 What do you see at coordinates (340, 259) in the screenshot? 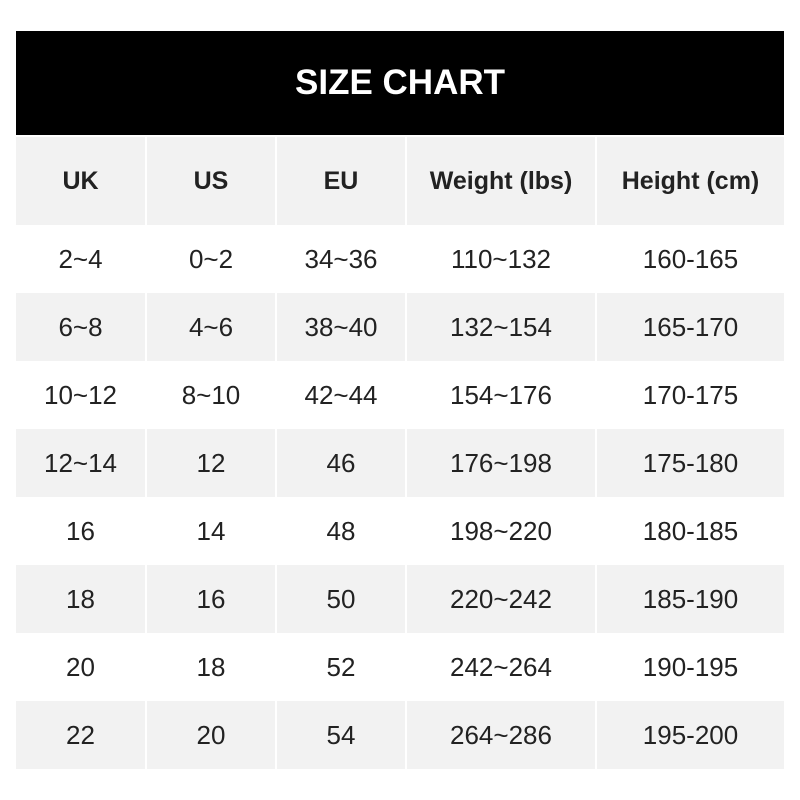
I see `table-cell: 34~36` at bounding box center [340, 259].